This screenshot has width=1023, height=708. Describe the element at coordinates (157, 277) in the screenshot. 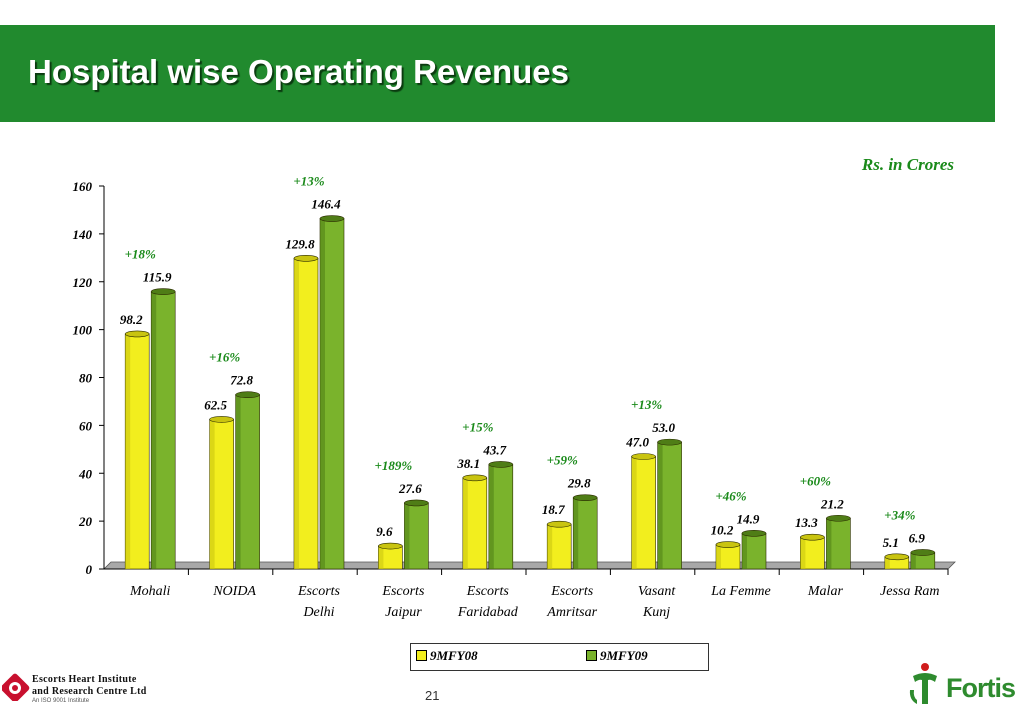

I see `data-label-9mfy09: 115.9` at that location.